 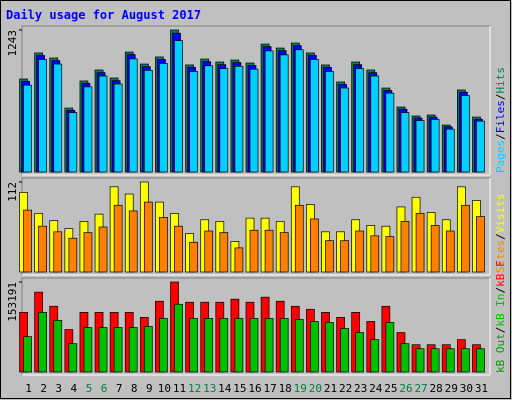 What do you see at coordinates (345, 388) in the screenshot?
I see `x-tick-label: 22` at bounding box center [345, 388].